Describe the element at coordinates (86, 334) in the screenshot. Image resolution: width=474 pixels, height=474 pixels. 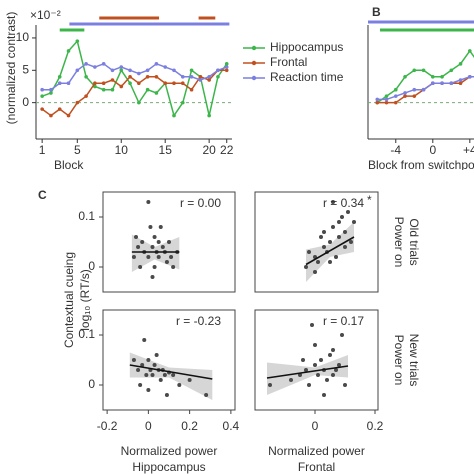
I see `y-tick-label: 0.1` at that location.